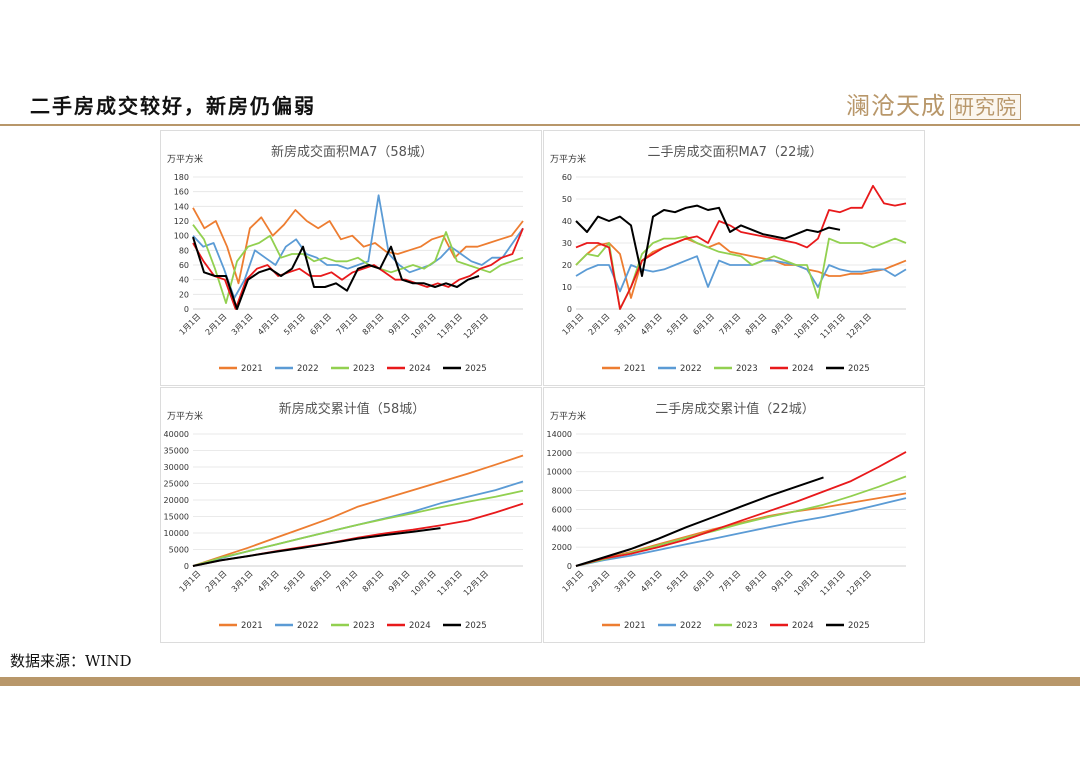 The width and height of the screenshot is (1080, 764). I want to click on brand-logo: 澜沧天成 研究院, so click(933, 103).